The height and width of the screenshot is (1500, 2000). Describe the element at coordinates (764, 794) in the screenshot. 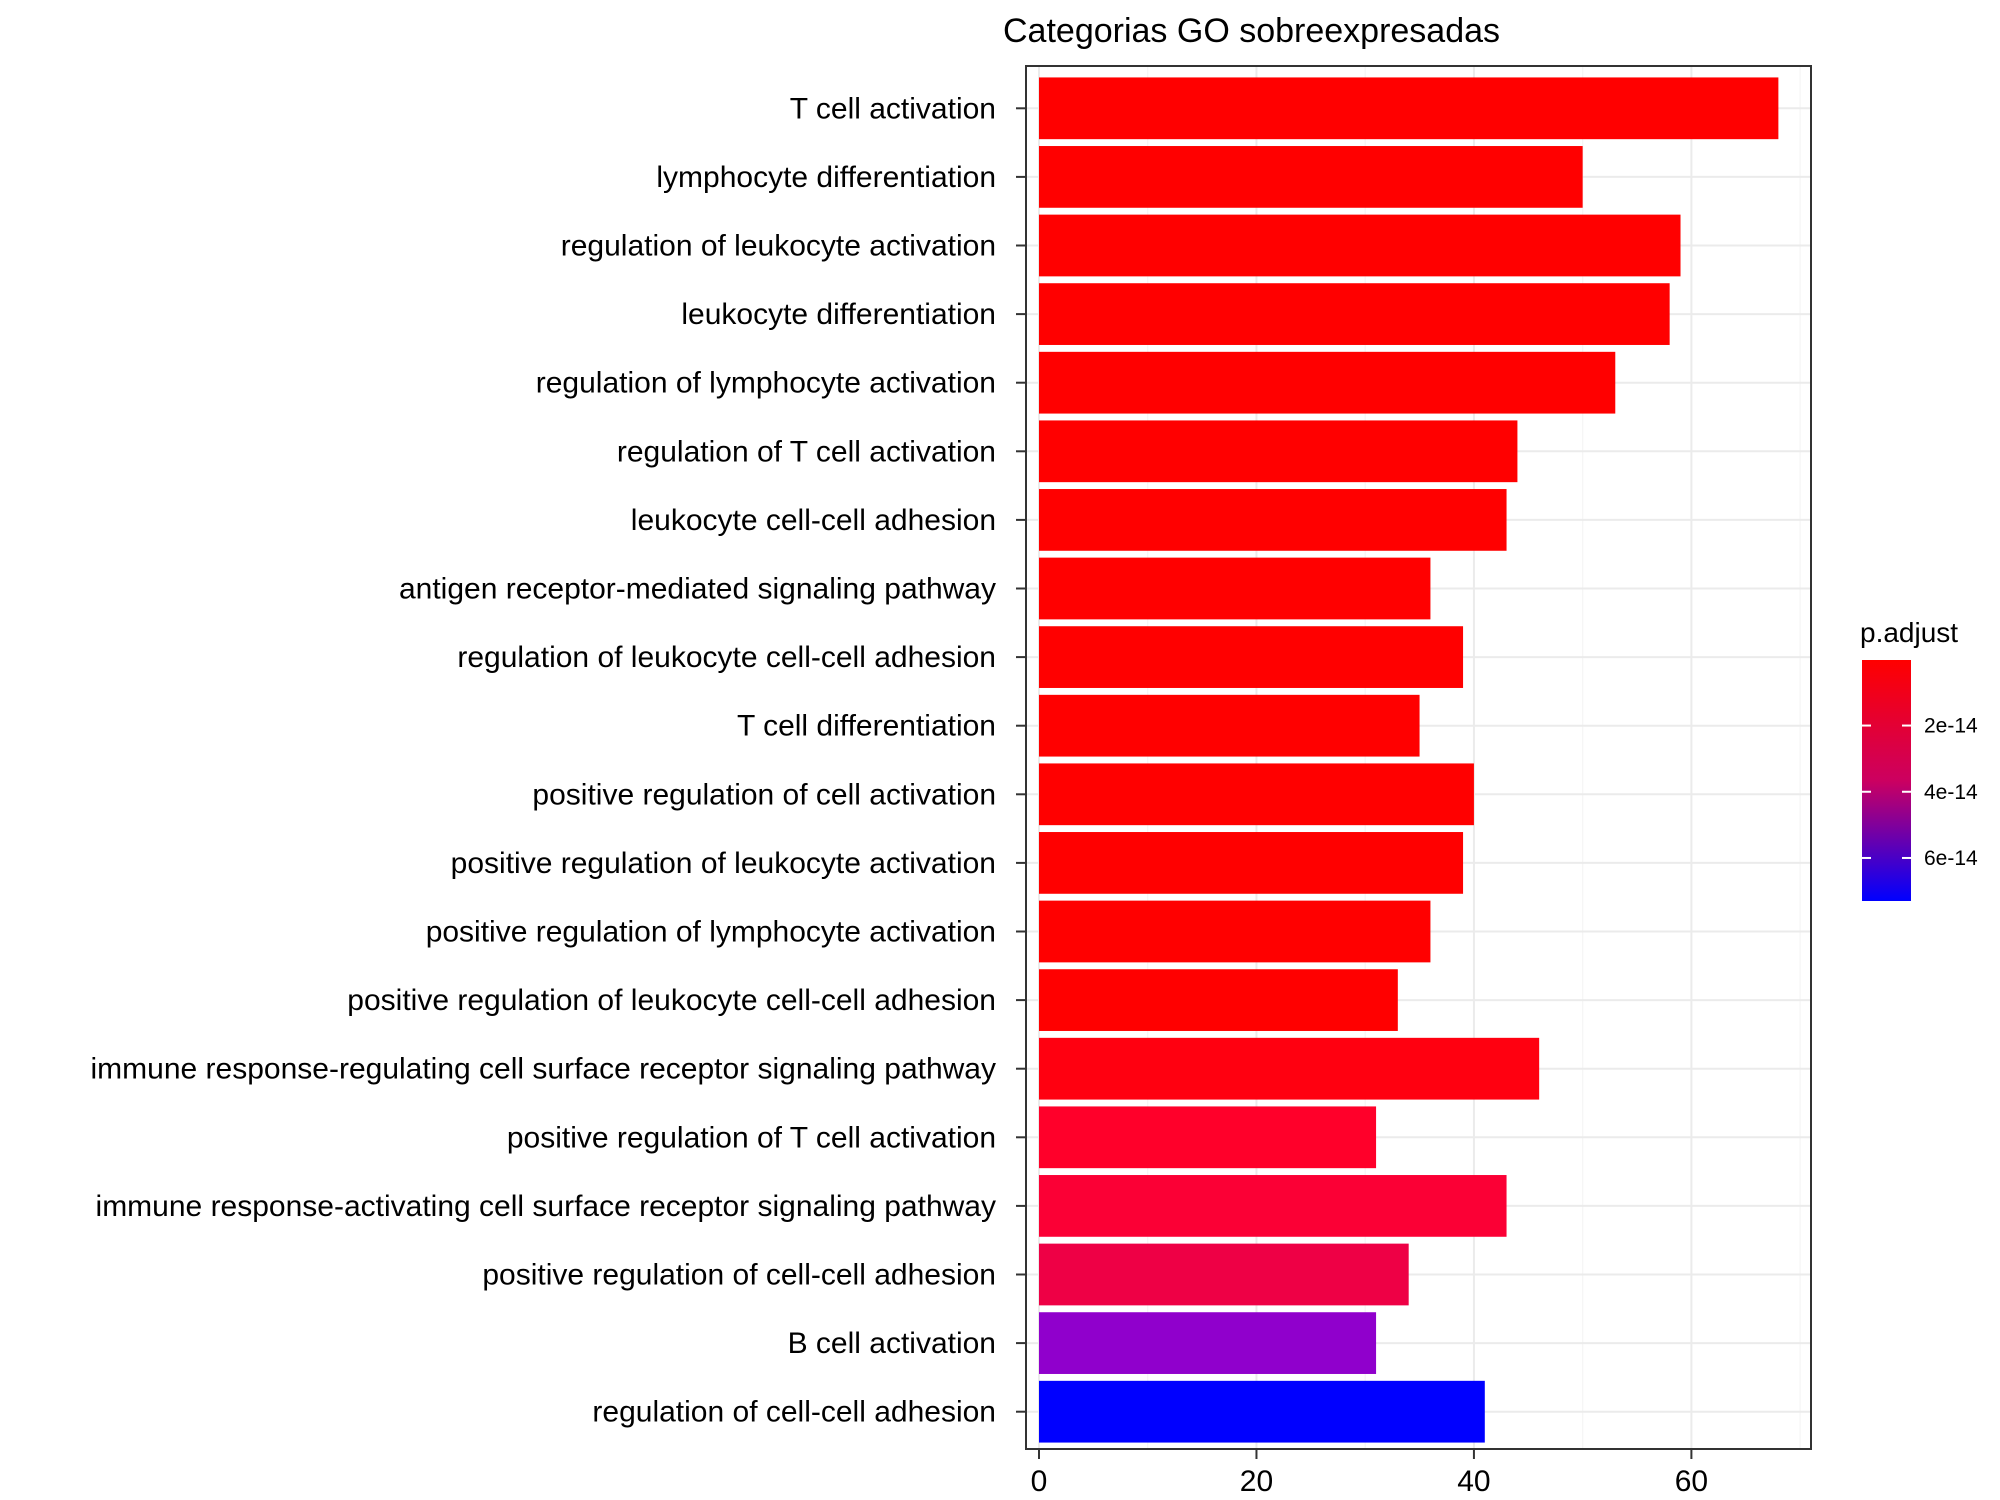

I see `category-label: positive regulation of cell activation` at that location.